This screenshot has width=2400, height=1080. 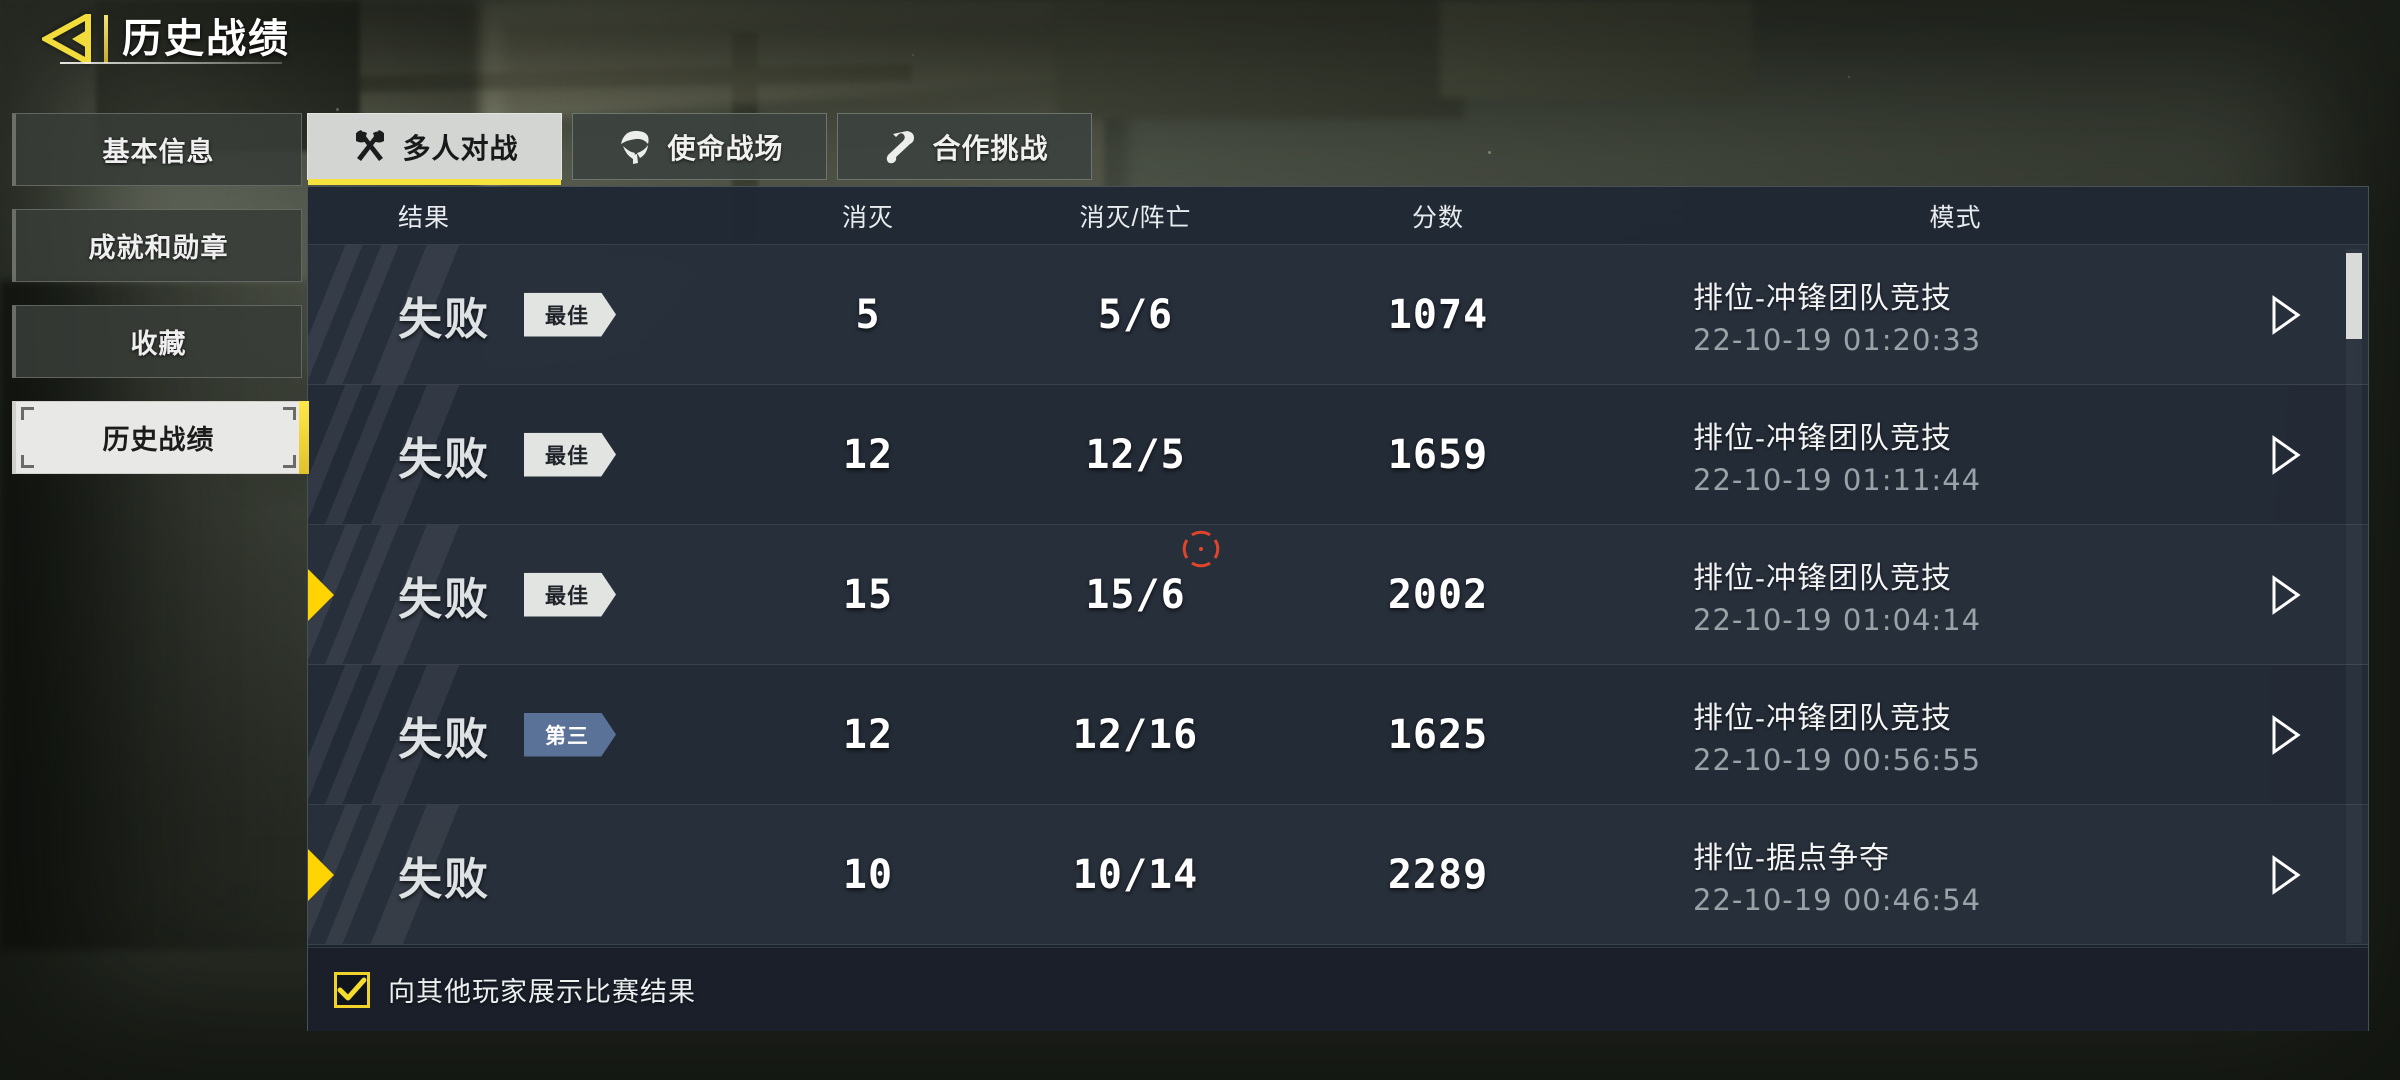 I want to click on tab-label: 多人对战, so click(x=460, y=148).